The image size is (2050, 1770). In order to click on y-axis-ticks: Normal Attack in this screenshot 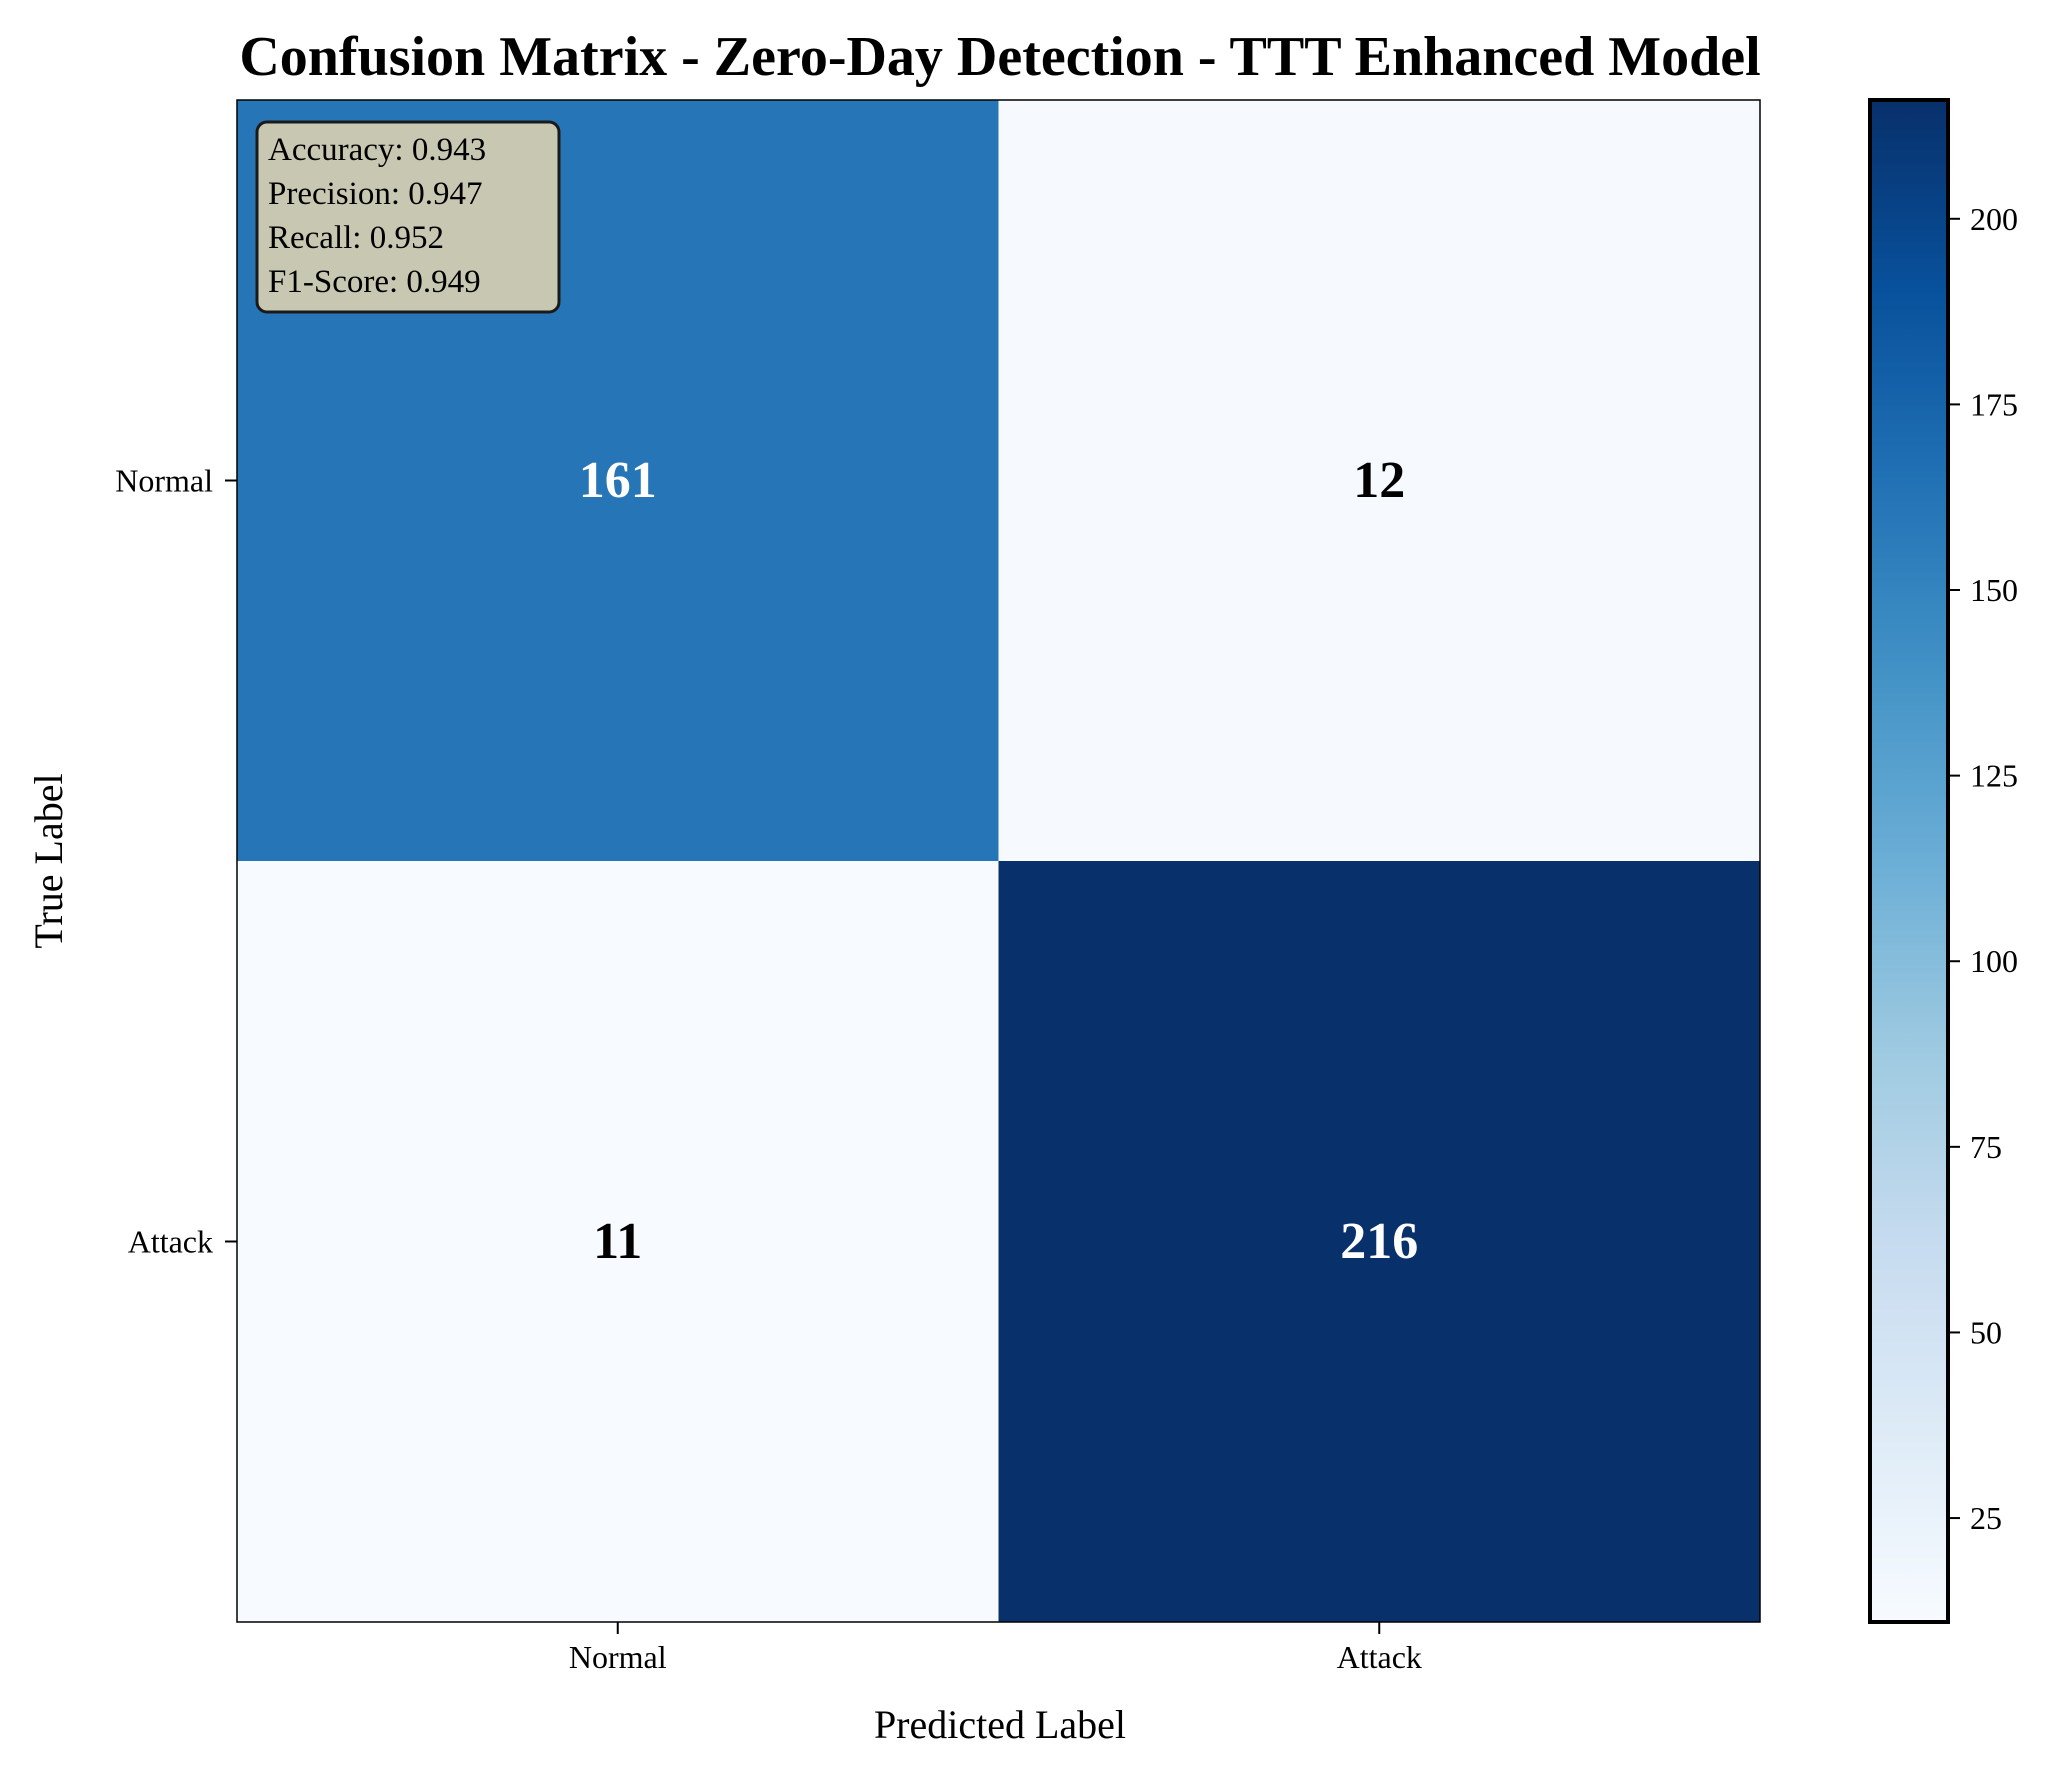, I will do `click(176, 861)`.